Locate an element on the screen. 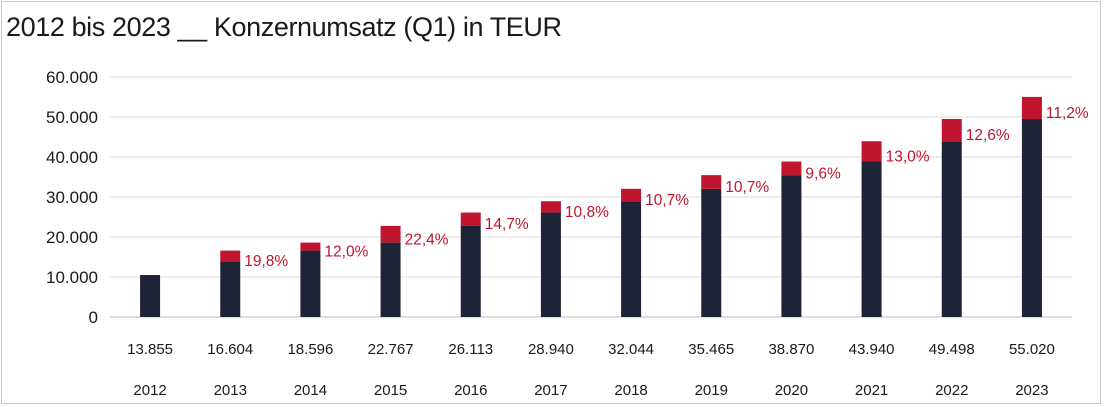  growth-label: 13,0% is located at coordinates (908, 156).